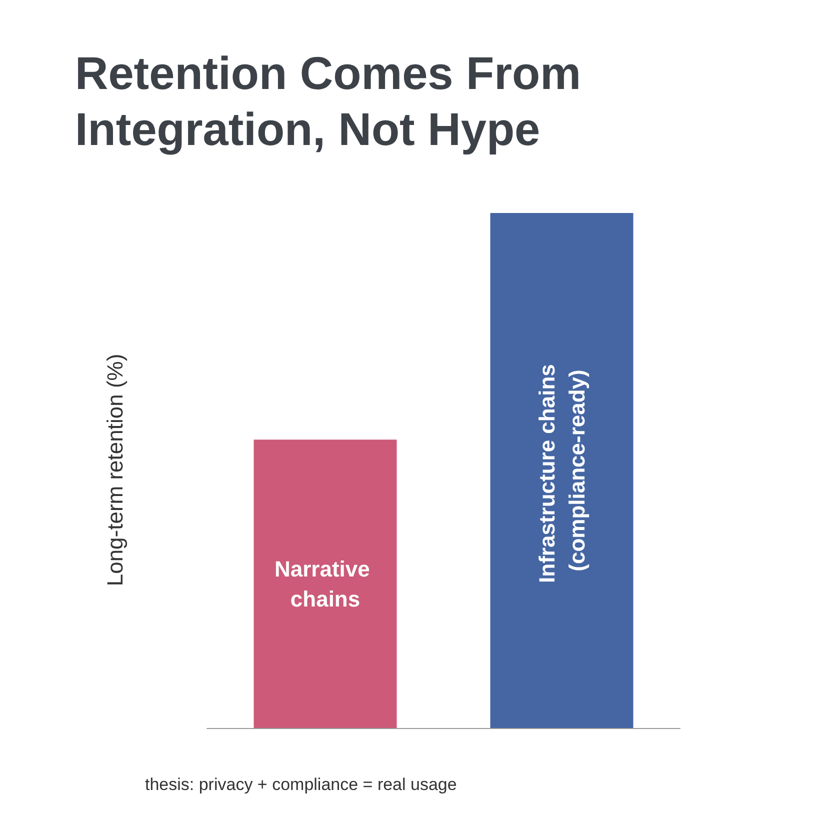 This screenshot has width=828, height=828. I want to click on x-tick-label: Infrastructure chains (compliance-ready), so click(562, 470).